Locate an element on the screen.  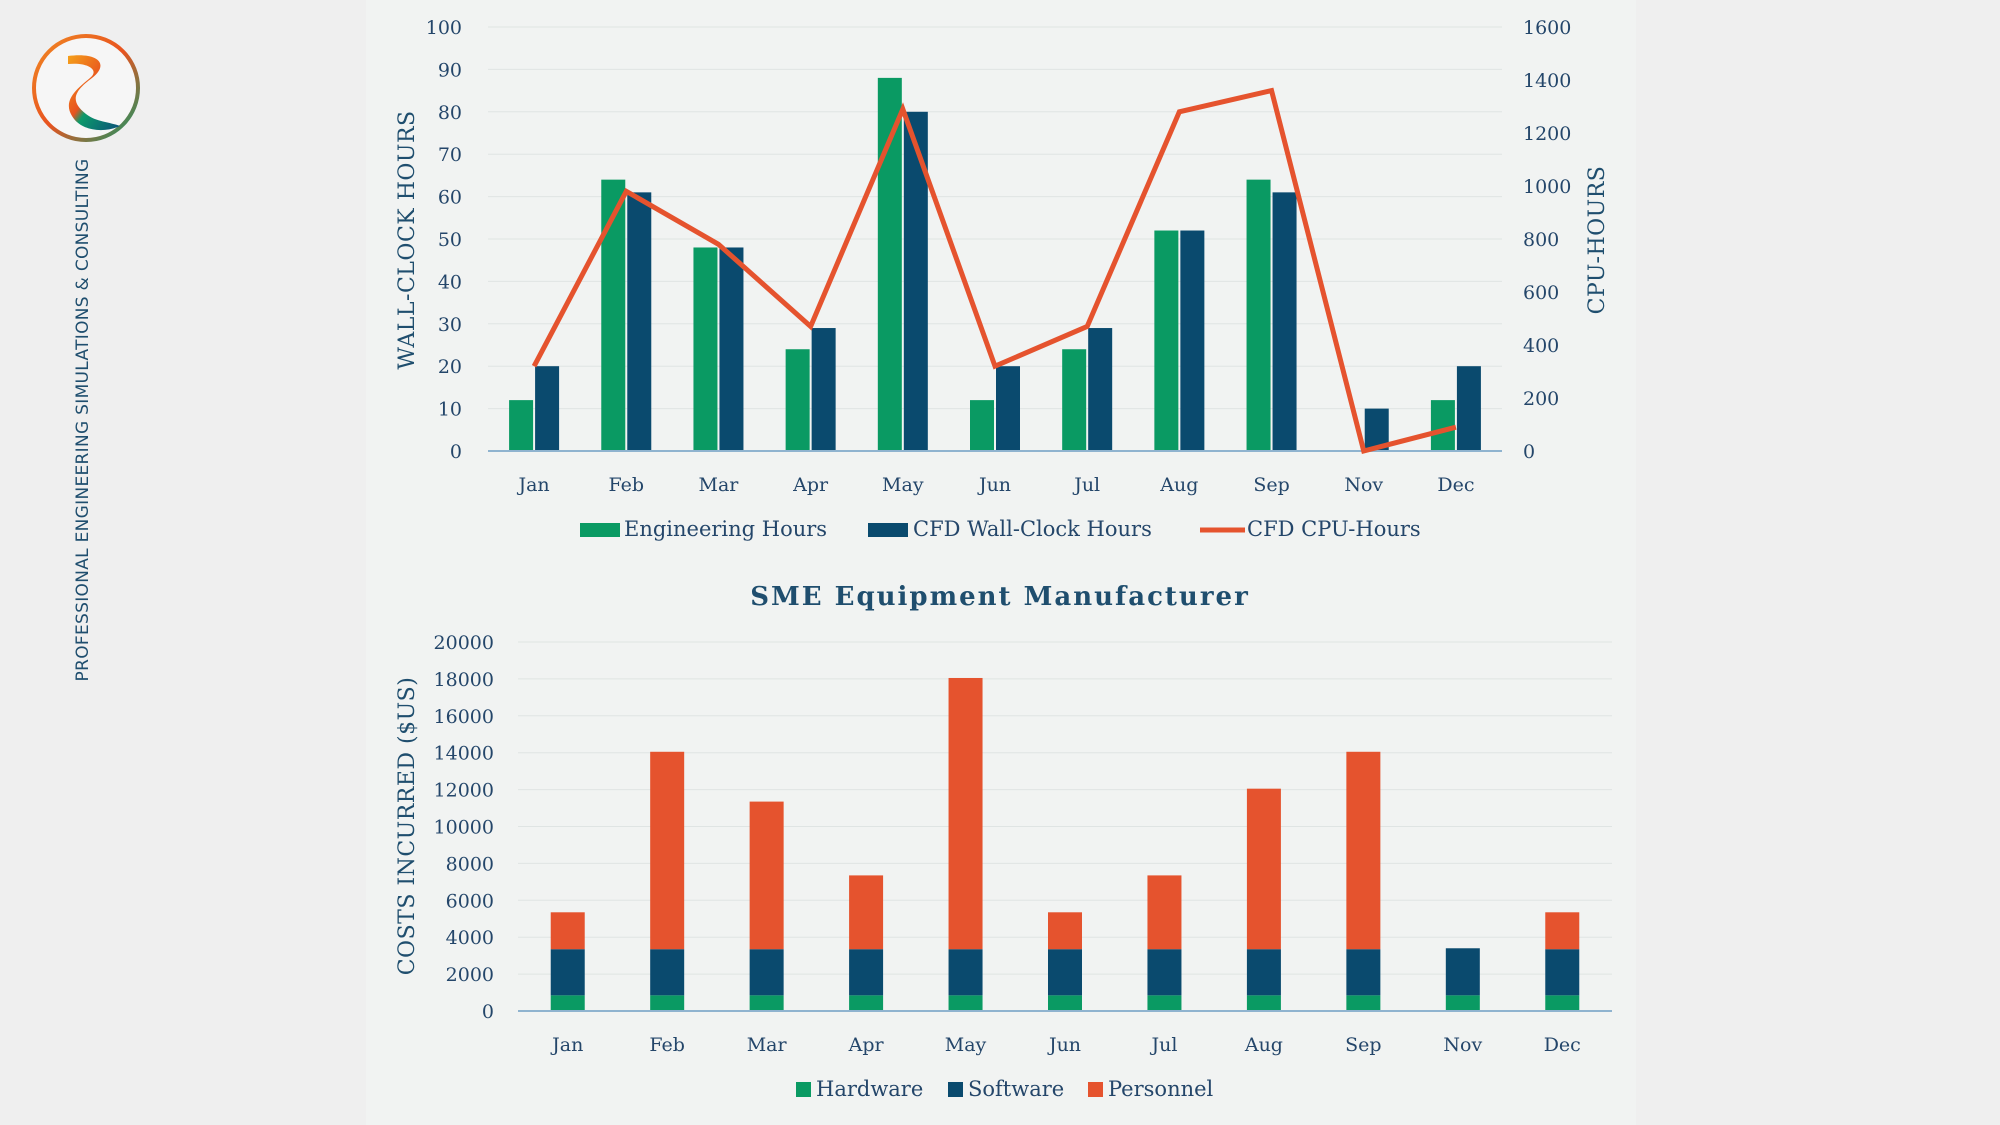
y2-tick-label: 1600 is located at coordinates (1547, 28).